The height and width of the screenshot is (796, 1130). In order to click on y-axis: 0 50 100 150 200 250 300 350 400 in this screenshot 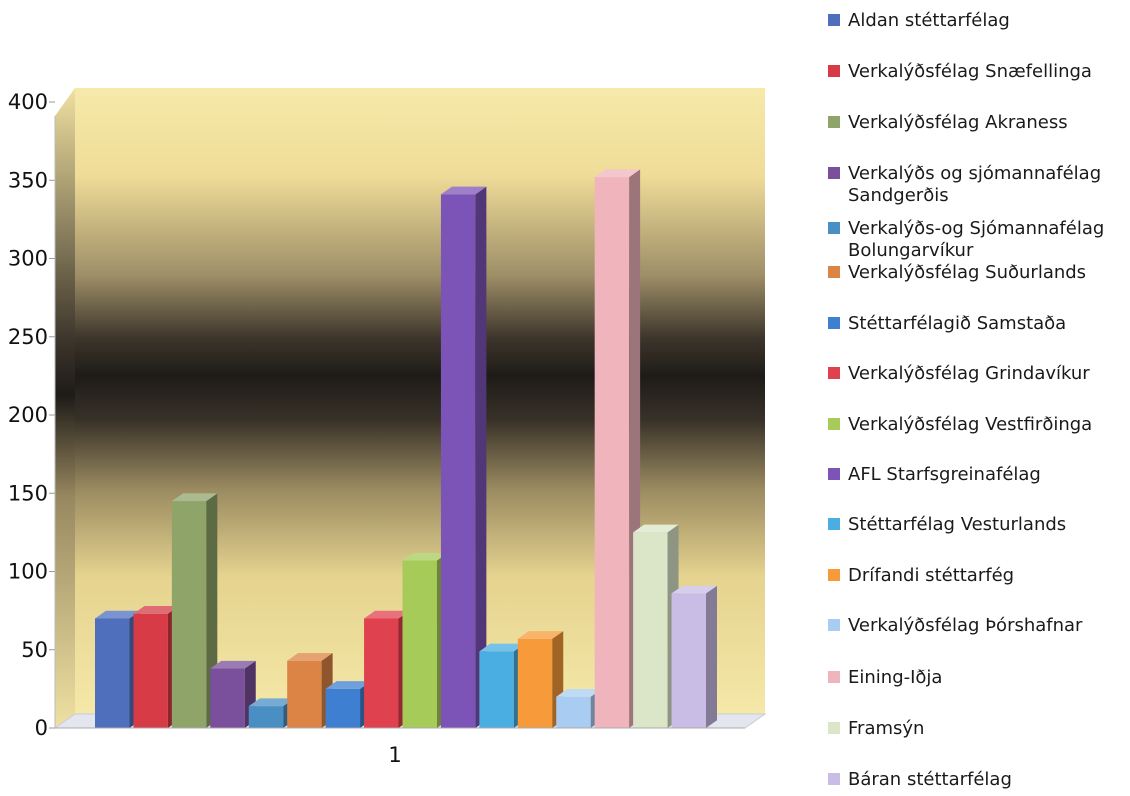, I will do `click(32, 415)`.